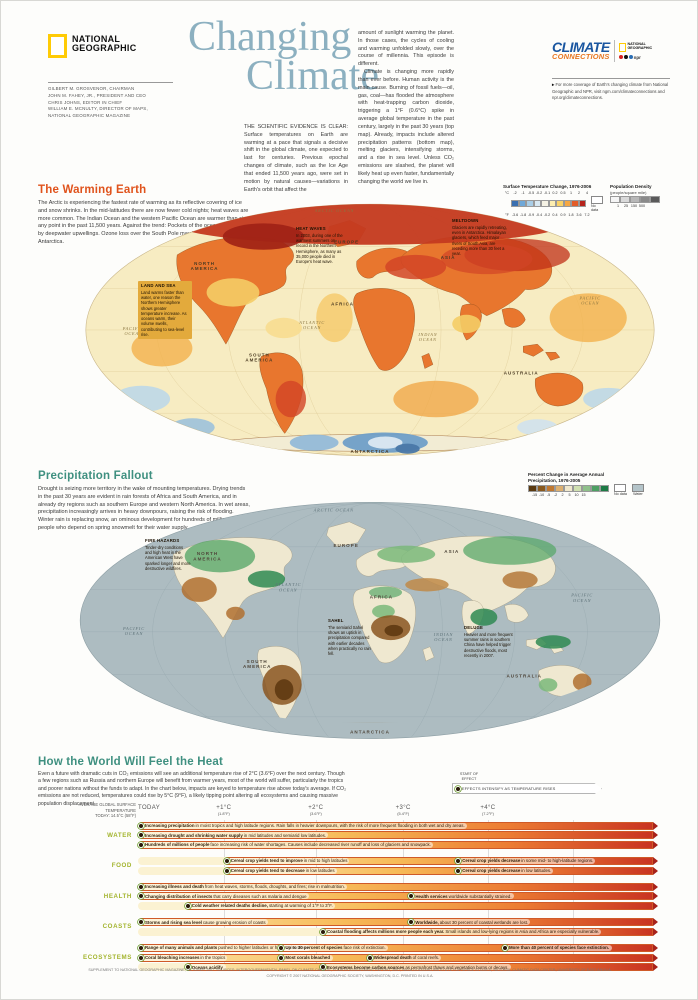 The width and height of the screenshot is (698, 1000). What do you see at coordinates (513, 317) in the screenshot?
I see `landmass-southeast-asia` at bounding box center [513, 317].